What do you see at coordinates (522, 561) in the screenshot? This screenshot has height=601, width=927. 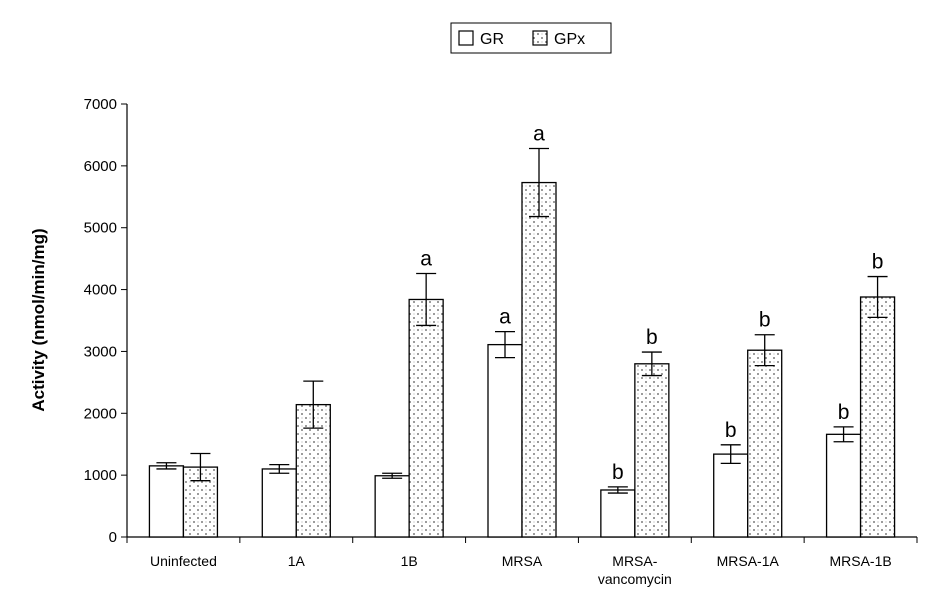 I see `category-label: MRSA` at bounding box center [522, 561].